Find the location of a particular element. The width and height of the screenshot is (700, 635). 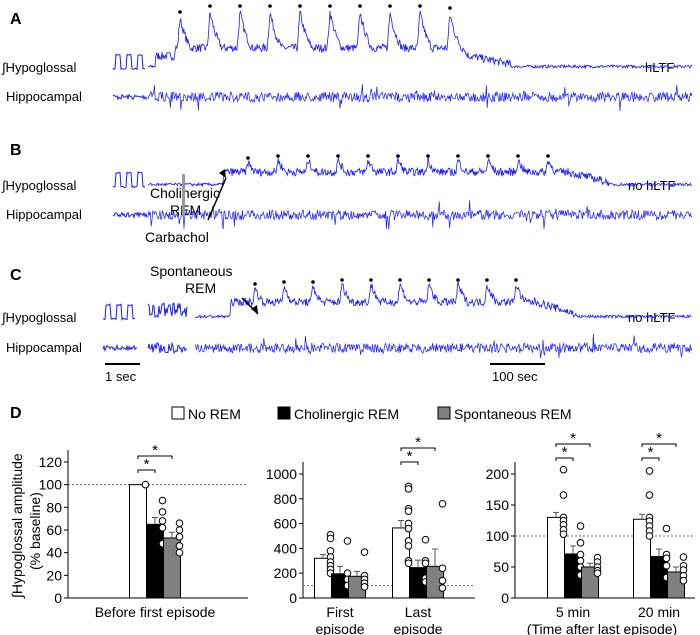

y-tick-label: 600 is located at coordinates (286, 524).